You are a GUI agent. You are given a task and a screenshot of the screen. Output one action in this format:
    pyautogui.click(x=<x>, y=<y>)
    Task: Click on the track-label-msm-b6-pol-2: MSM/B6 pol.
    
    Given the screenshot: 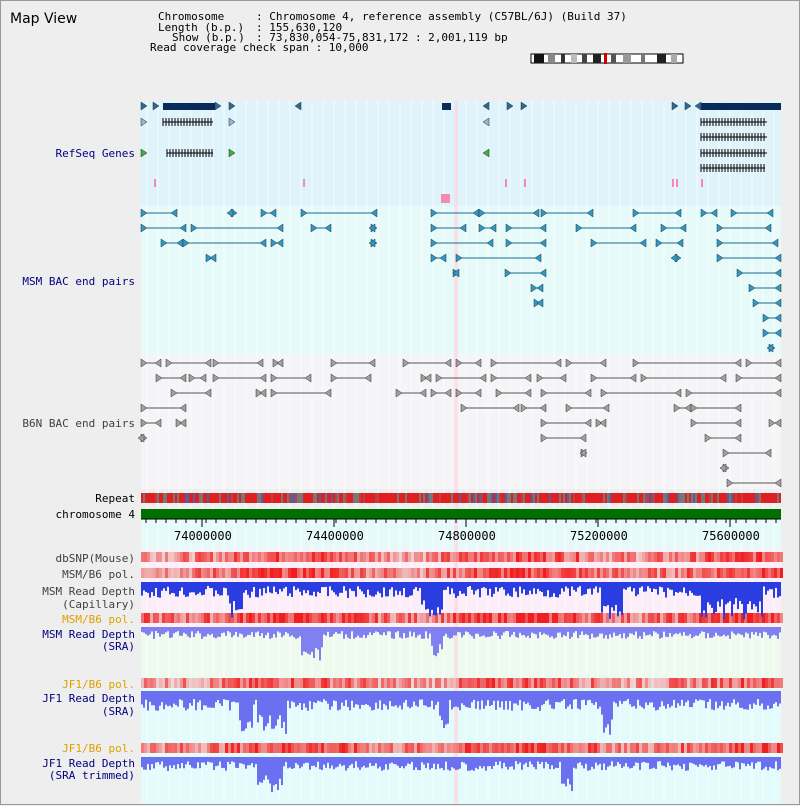 What is the action you would take?
    pyautogui.click(x=98, y=619)
    